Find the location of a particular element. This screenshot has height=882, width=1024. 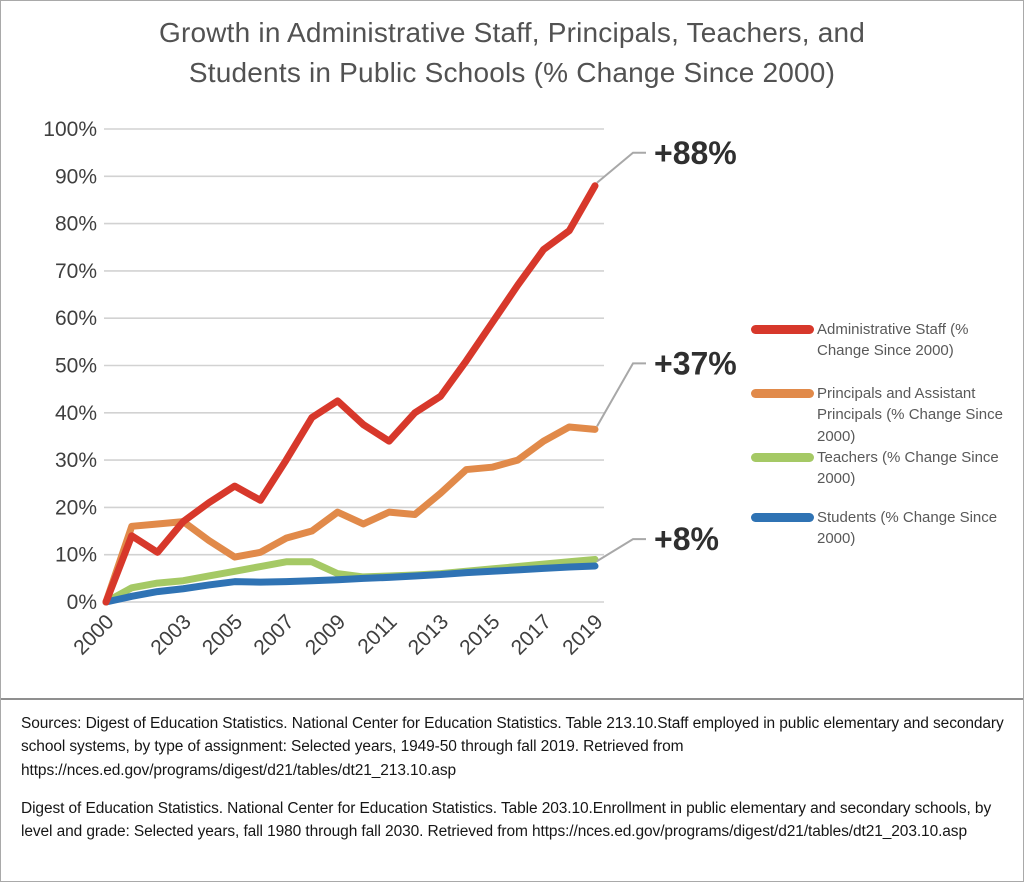

x-axis-label-2005: 2005 is located at coordinates (222, 634).